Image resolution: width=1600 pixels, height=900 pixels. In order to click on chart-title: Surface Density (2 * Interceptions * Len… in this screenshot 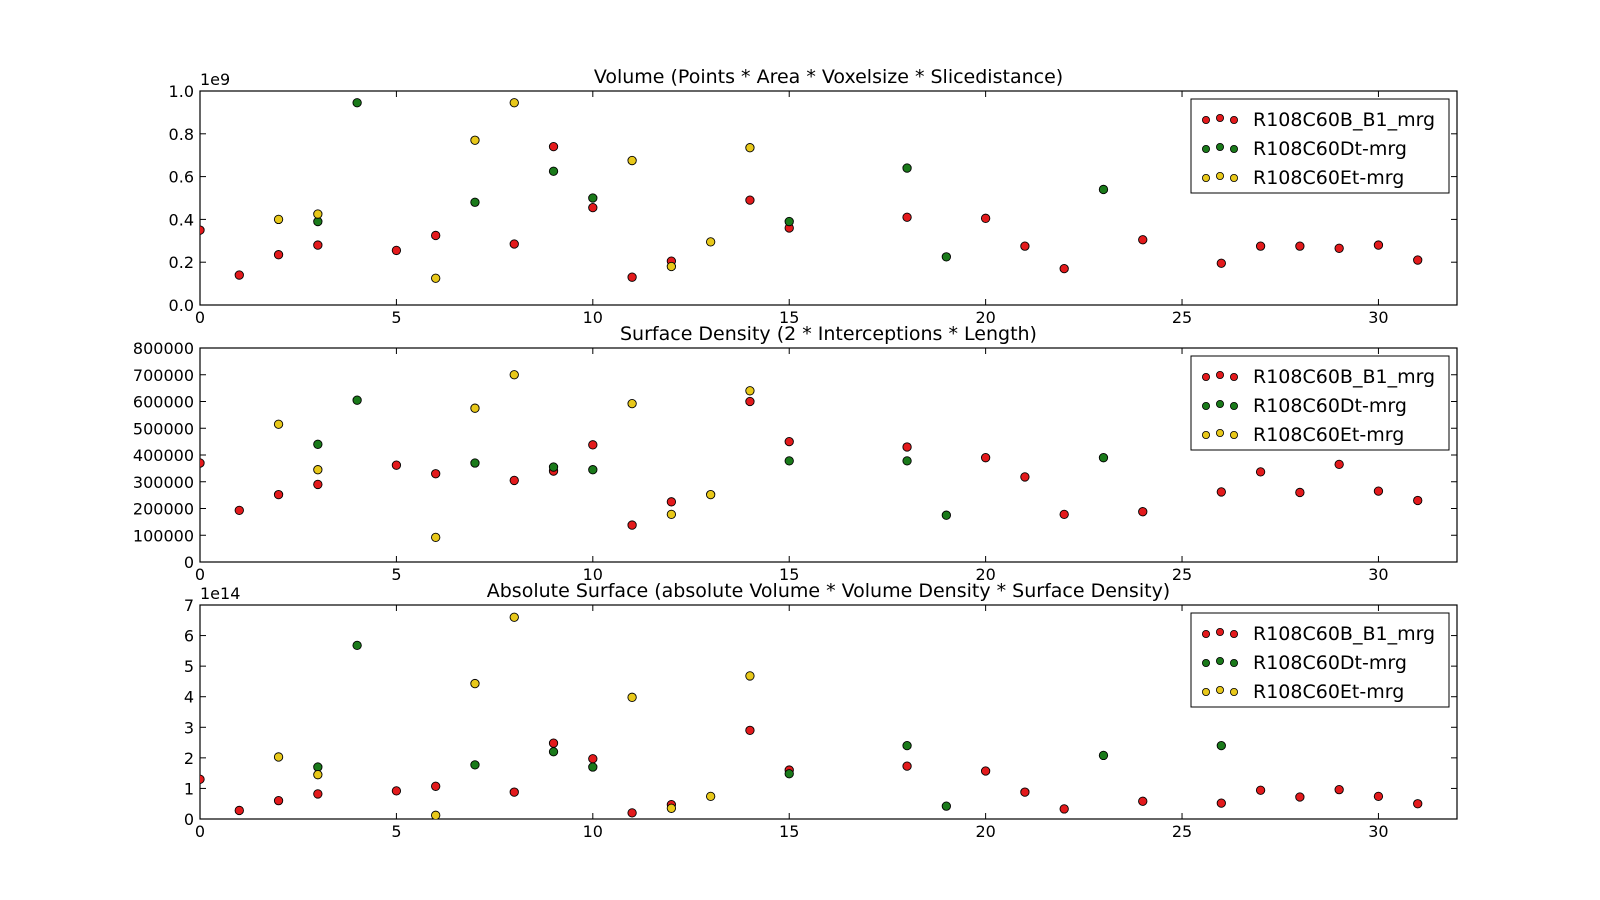, I will do `click(828, 334)`.